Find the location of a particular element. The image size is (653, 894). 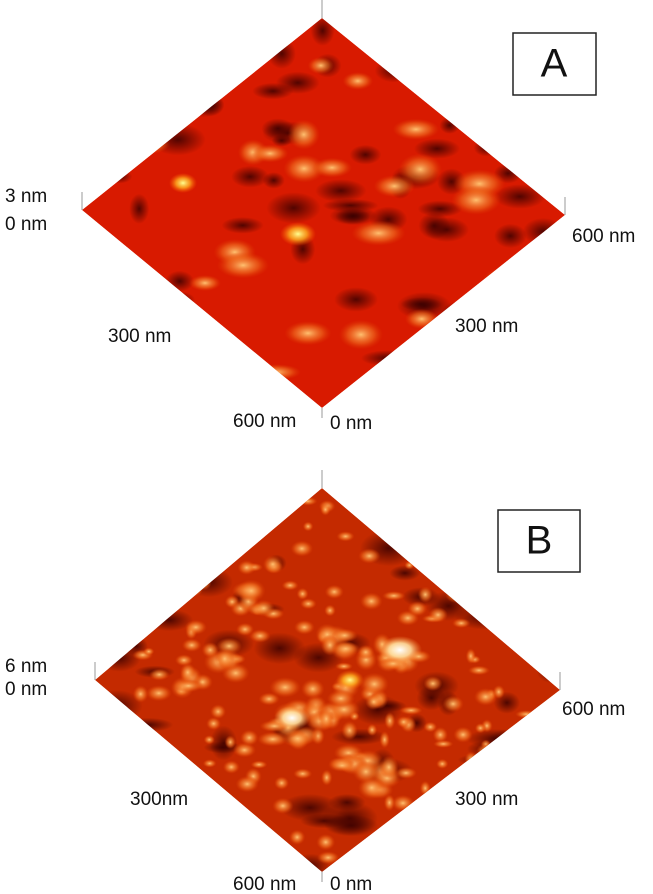

axis-label: 600 nm is located at coordinates (264, 884).